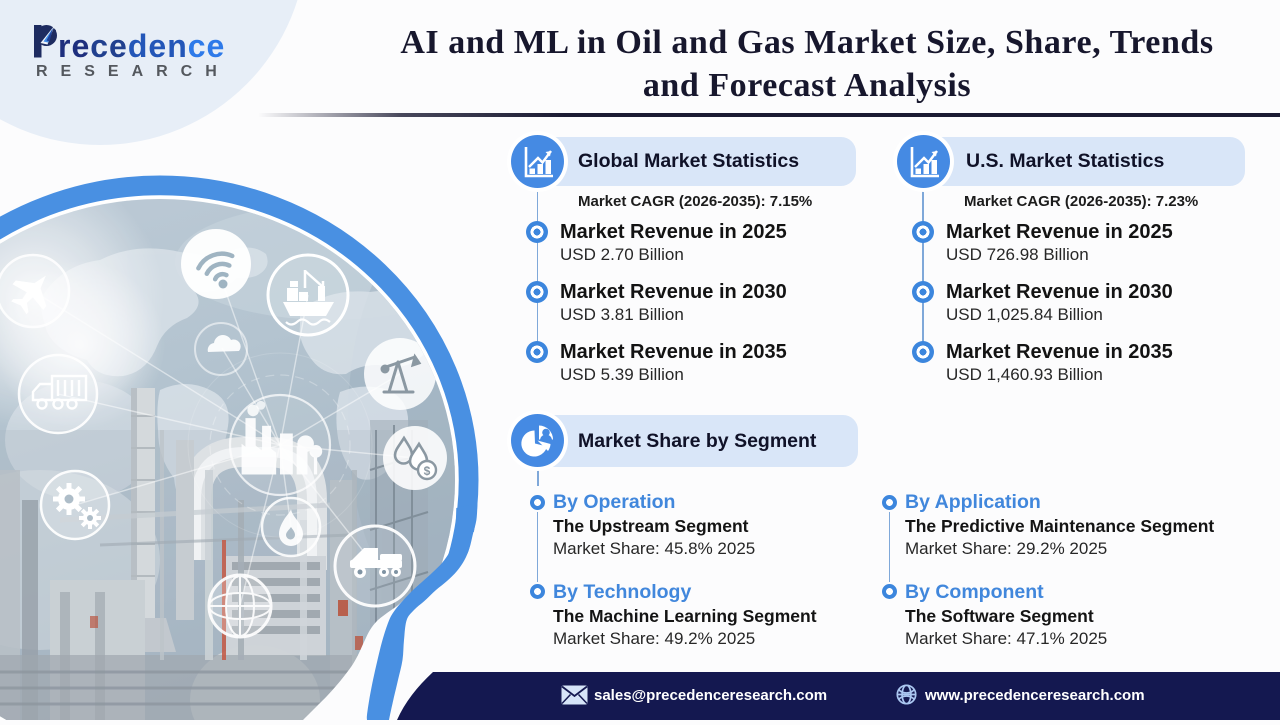  I want to click on svg-text: recedence, so click(141, 46).